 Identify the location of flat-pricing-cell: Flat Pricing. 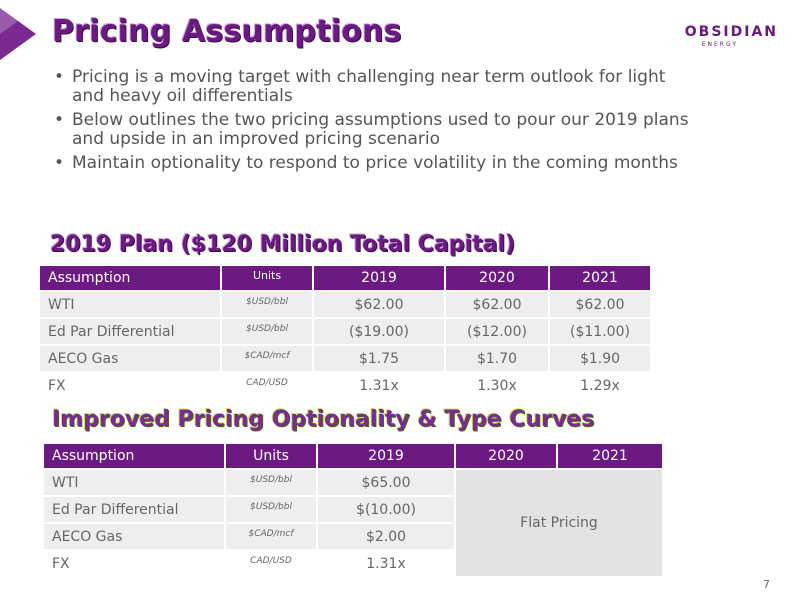
(559, 523).